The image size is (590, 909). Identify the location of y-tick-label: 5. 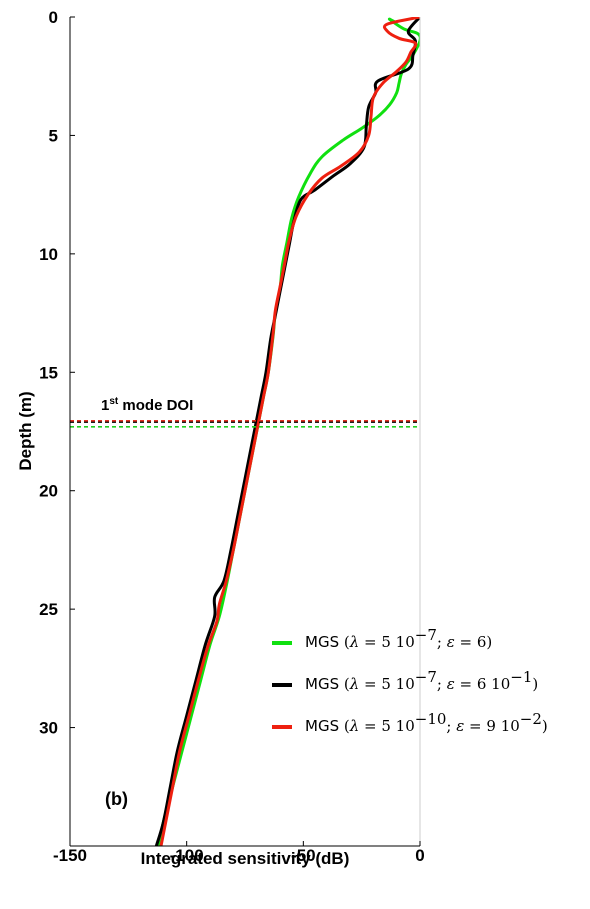
(53, 135).